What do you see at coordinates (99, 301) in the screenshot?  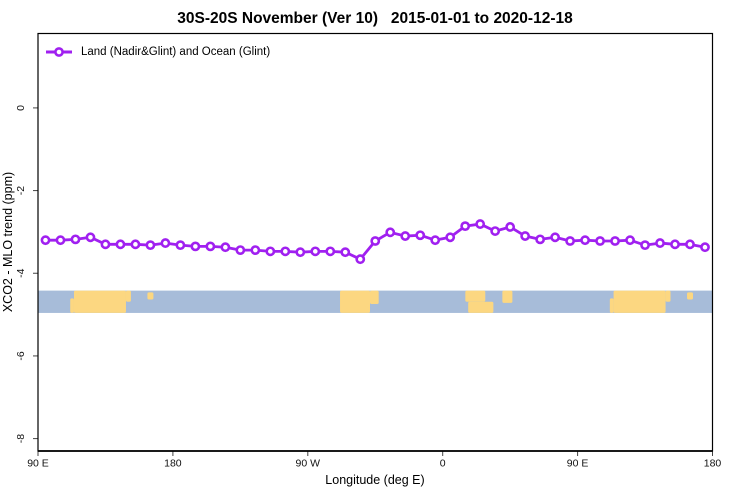 I see `land-patch-australia` at bounding box center [99, 301].